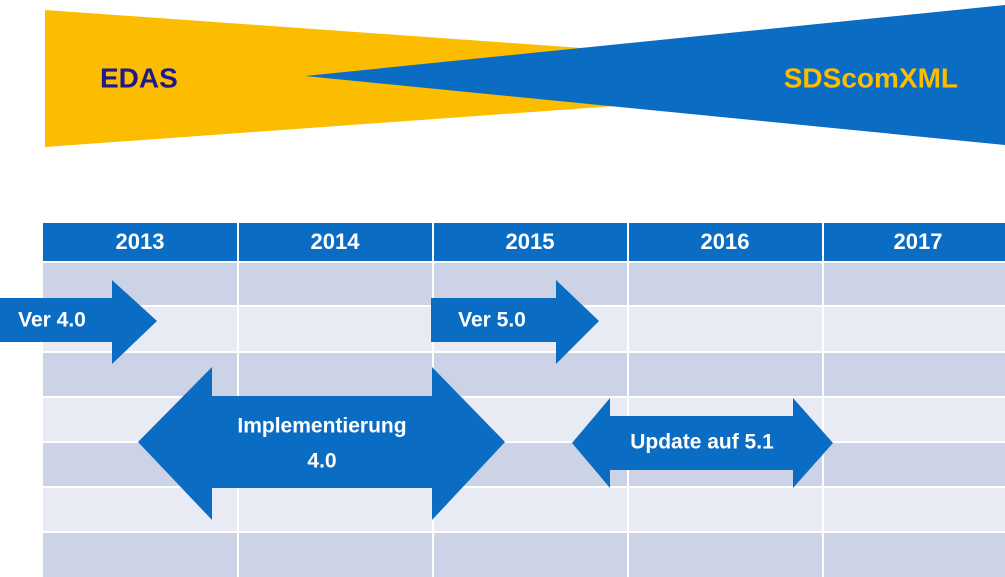  What do you see at coordinates (918, 241) in the screenshot?
I see `year: 2017` at bounding box center [918, 241].